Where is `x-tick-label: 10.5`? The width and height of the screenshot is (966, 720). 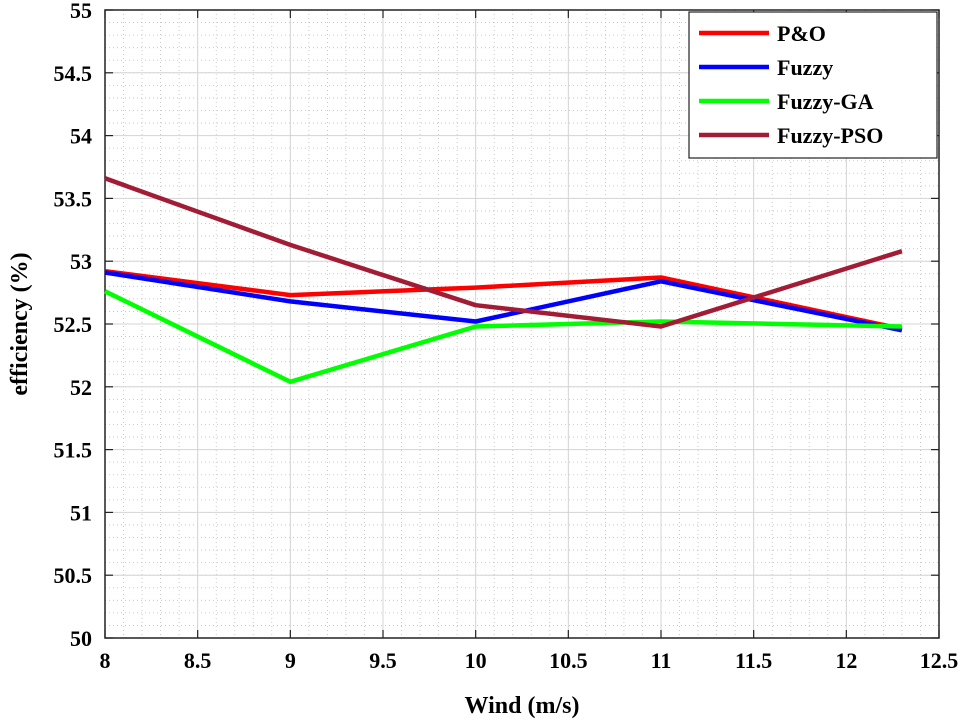
x-tick-label: 10.5 is located at coordinates (568, 660).